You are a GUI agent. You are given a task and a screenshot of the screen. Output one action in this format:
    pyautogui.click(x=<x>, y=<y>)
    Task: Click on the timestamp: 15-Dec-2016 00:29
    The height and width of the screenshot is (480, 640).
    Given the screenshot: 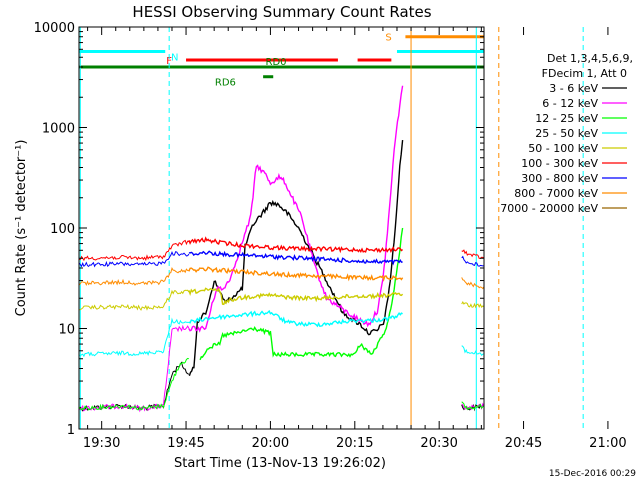 What is the action you would take?
    pyautogui.click(x=592, y=474)
    